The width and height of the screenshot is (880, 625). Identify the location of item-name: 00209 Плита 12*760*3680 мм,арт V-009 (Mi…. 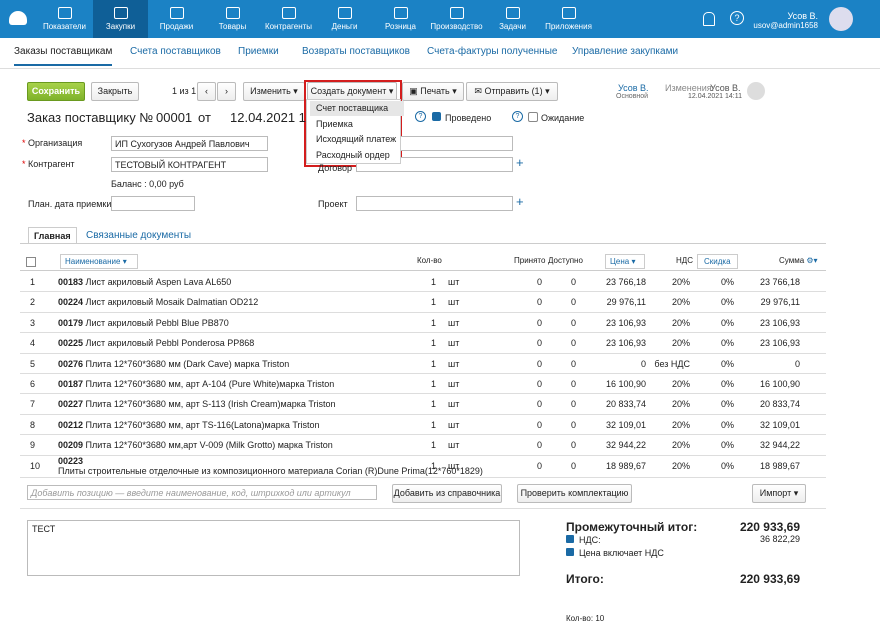
(195, 445).